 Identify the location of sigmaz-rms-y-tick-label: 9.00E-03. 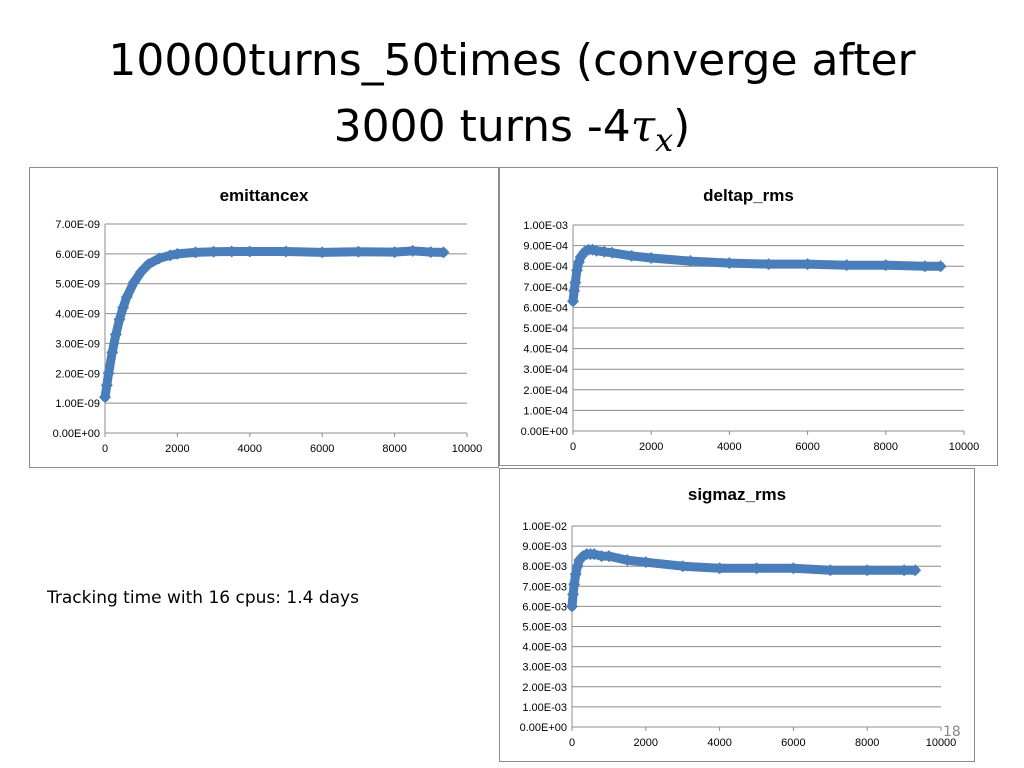
(544, 547).